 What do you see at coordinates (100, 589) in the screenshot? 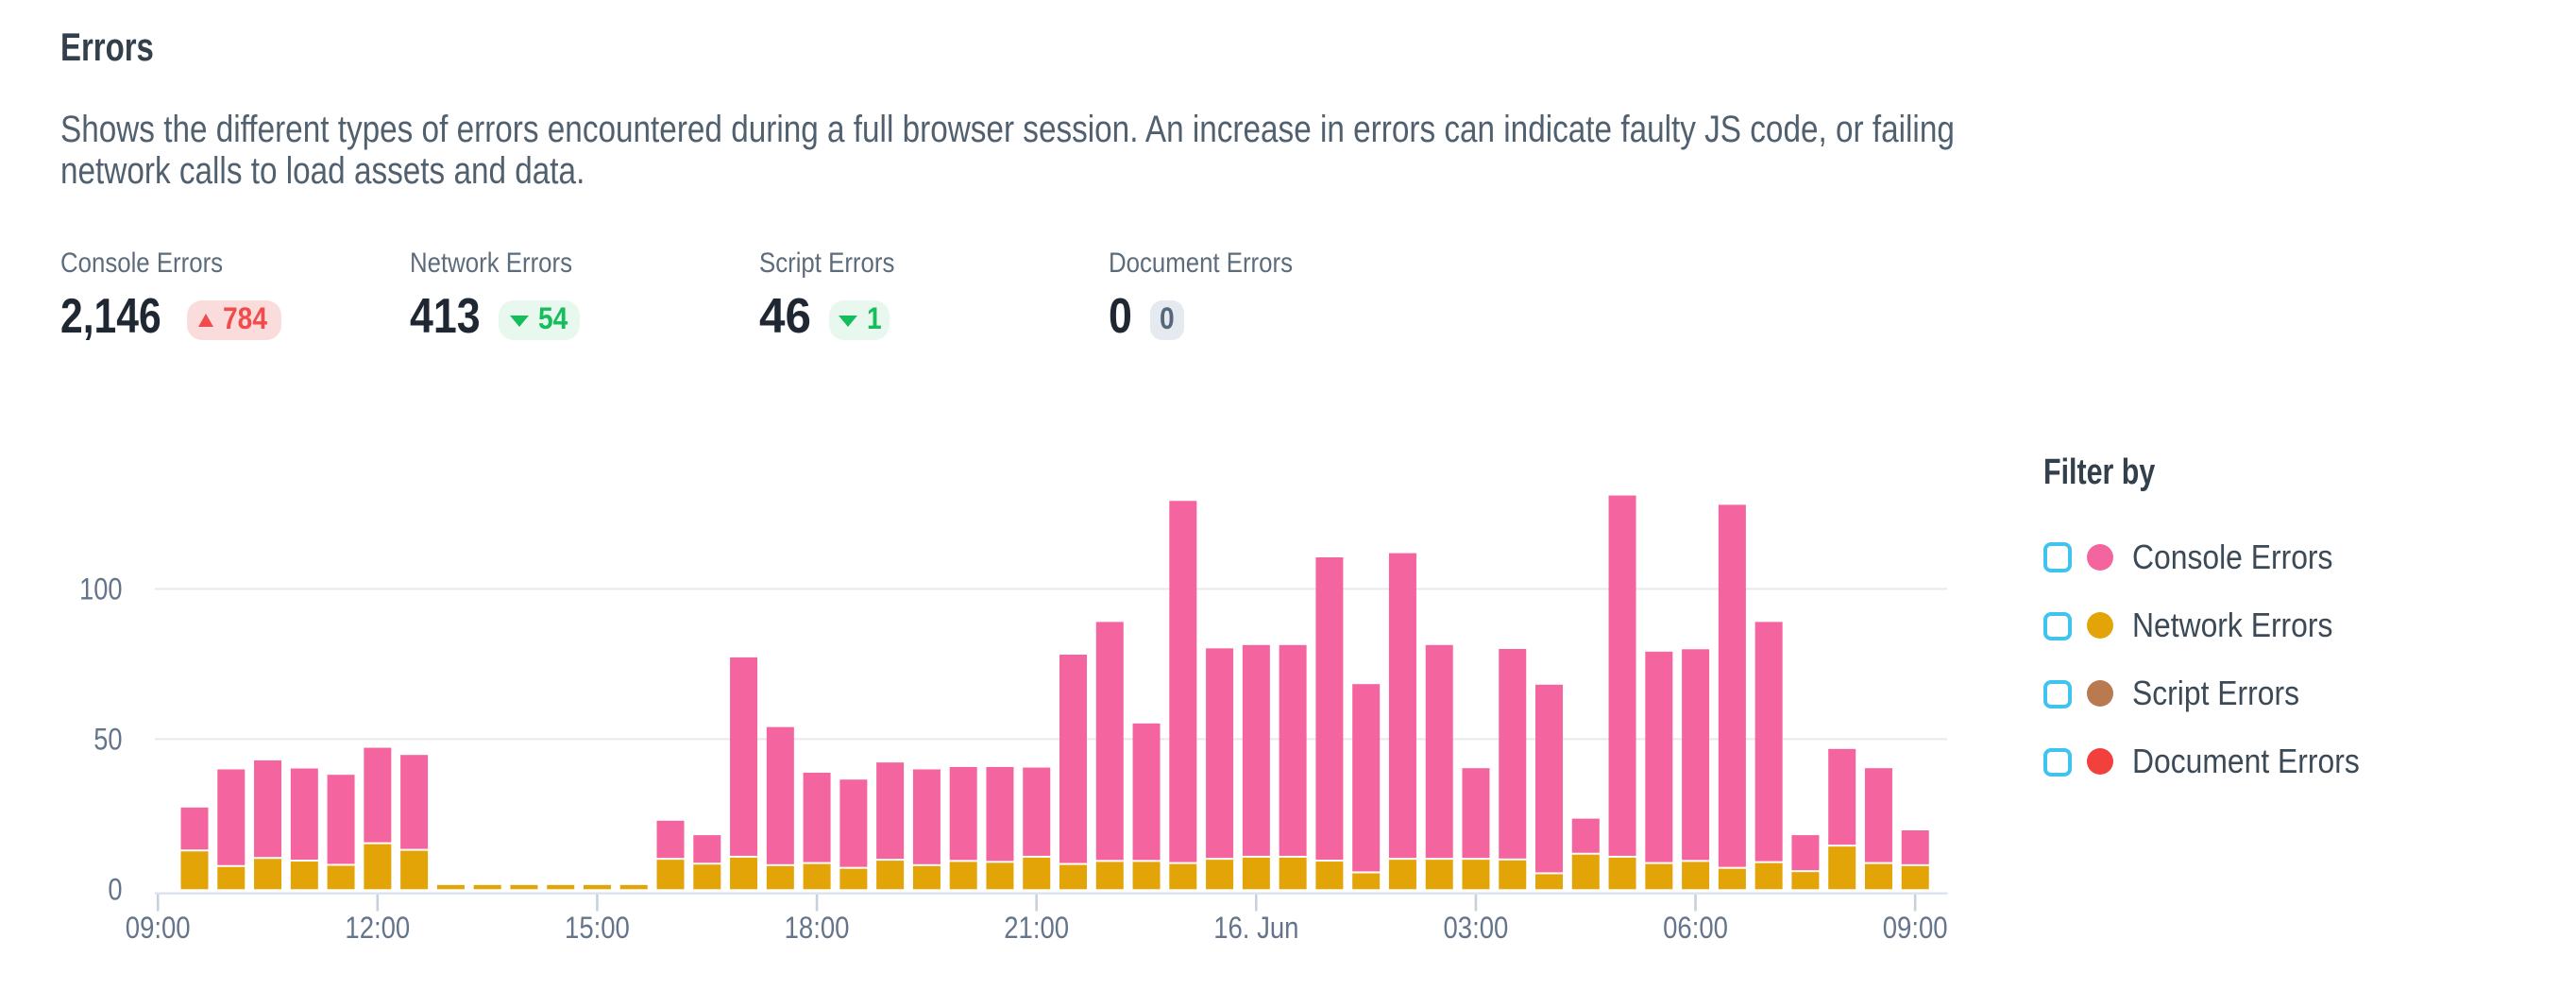
I see `svg-text: 100` at bounding box center [100, 589].